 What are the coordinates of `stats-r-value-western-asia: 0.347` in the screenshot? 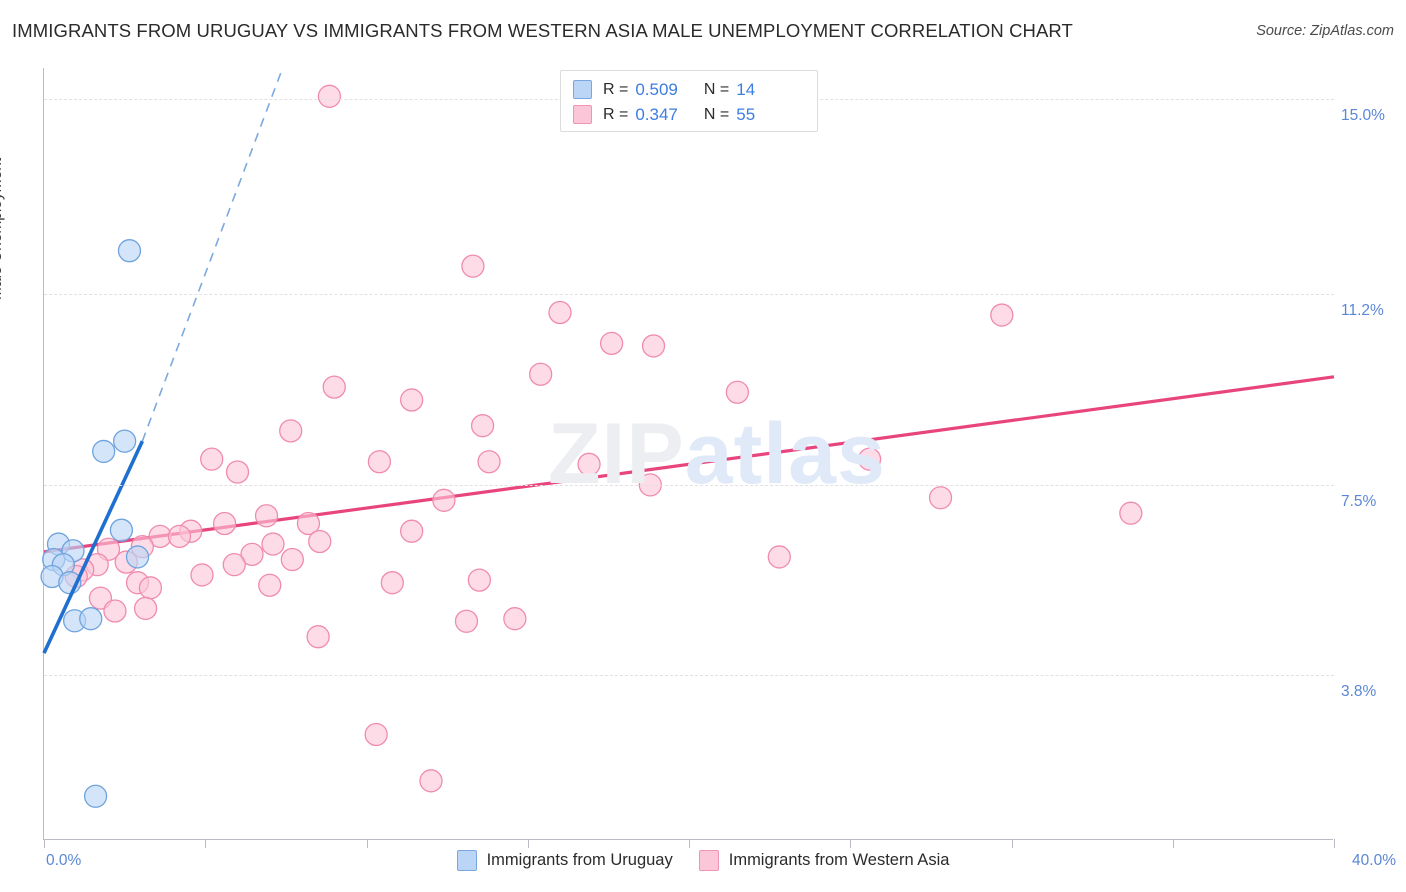 It's located at (656, 114).